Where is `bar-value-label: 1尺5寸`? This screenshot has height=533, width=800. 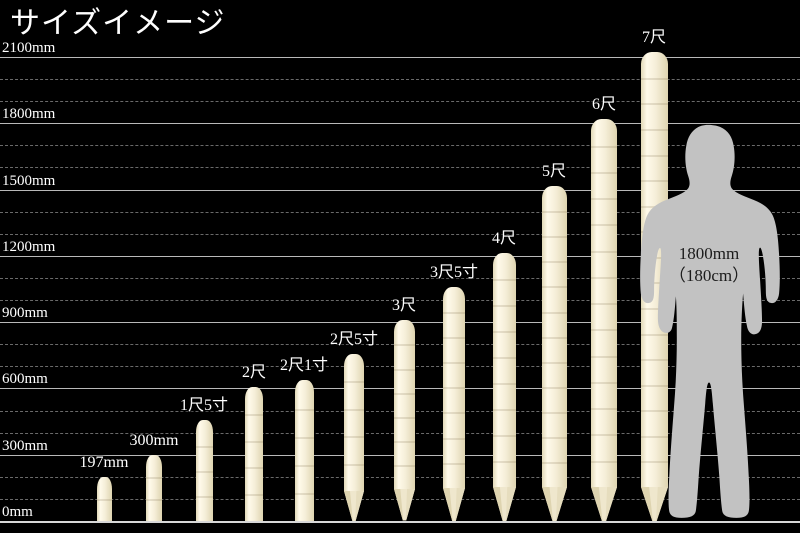 bar-value-label: 1尺5寸 is located at coordinates (204, 406).